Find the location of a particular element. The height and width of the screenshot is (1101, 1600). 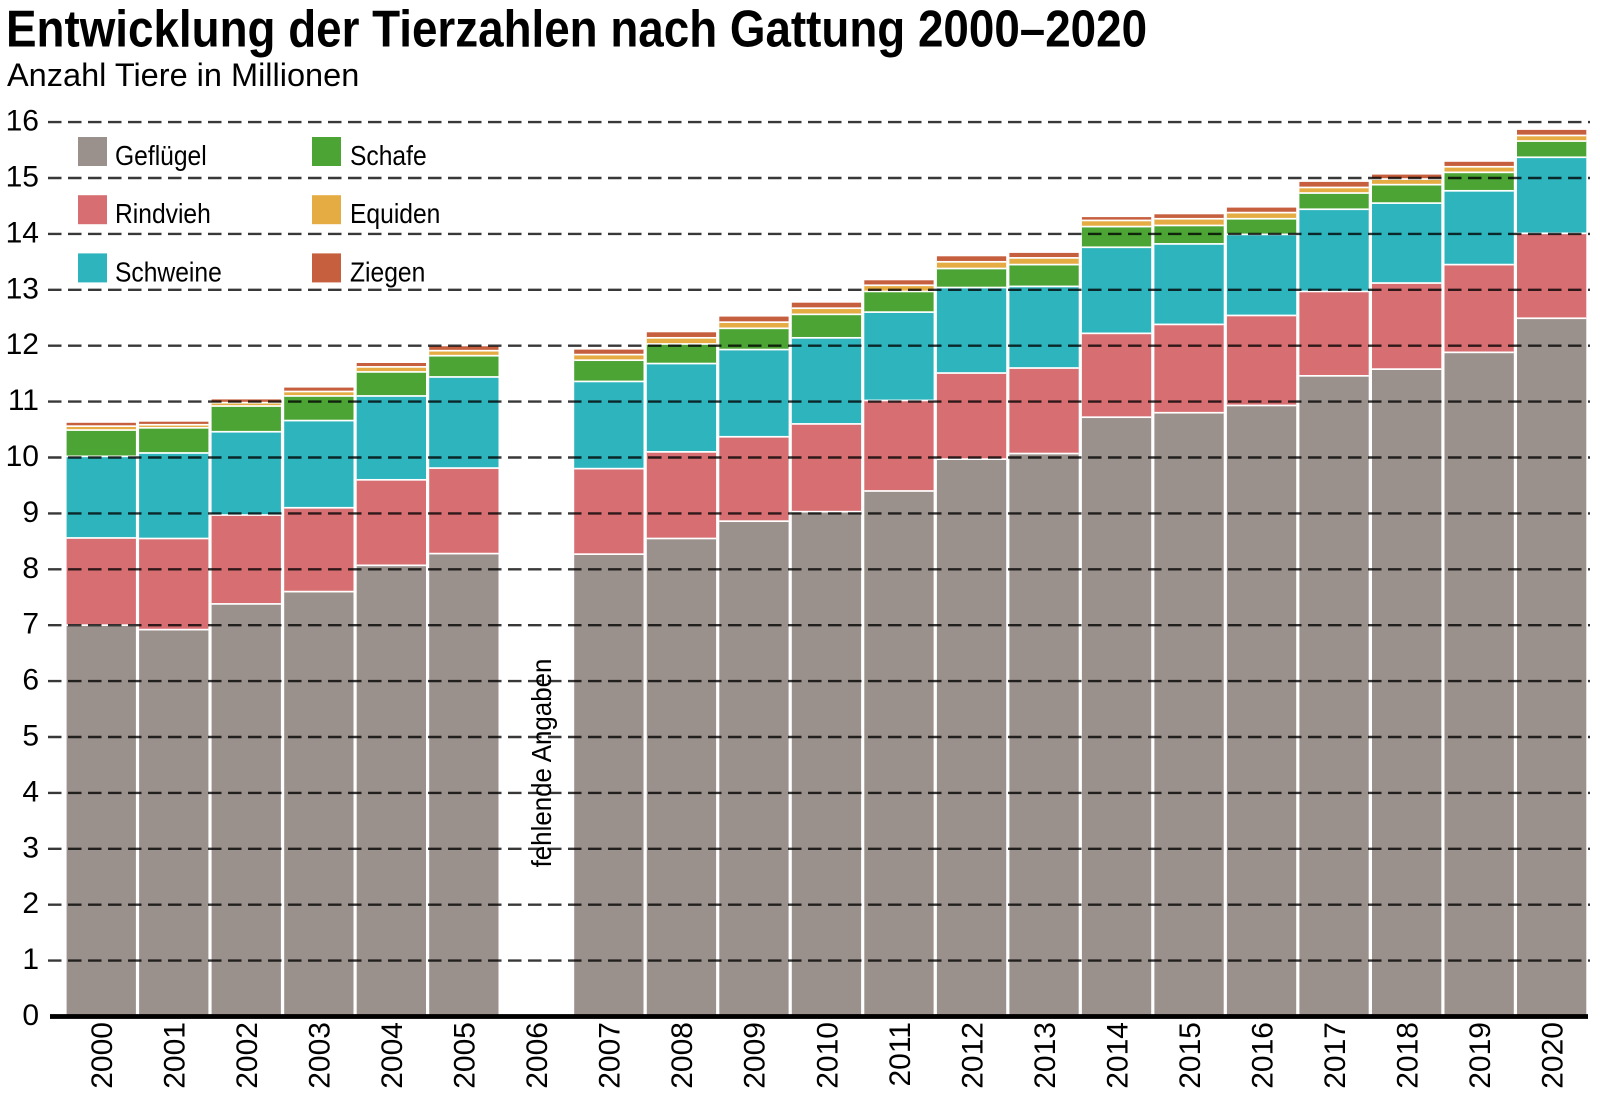

svg-text: 2003 is located at coordinates (320, 1055).